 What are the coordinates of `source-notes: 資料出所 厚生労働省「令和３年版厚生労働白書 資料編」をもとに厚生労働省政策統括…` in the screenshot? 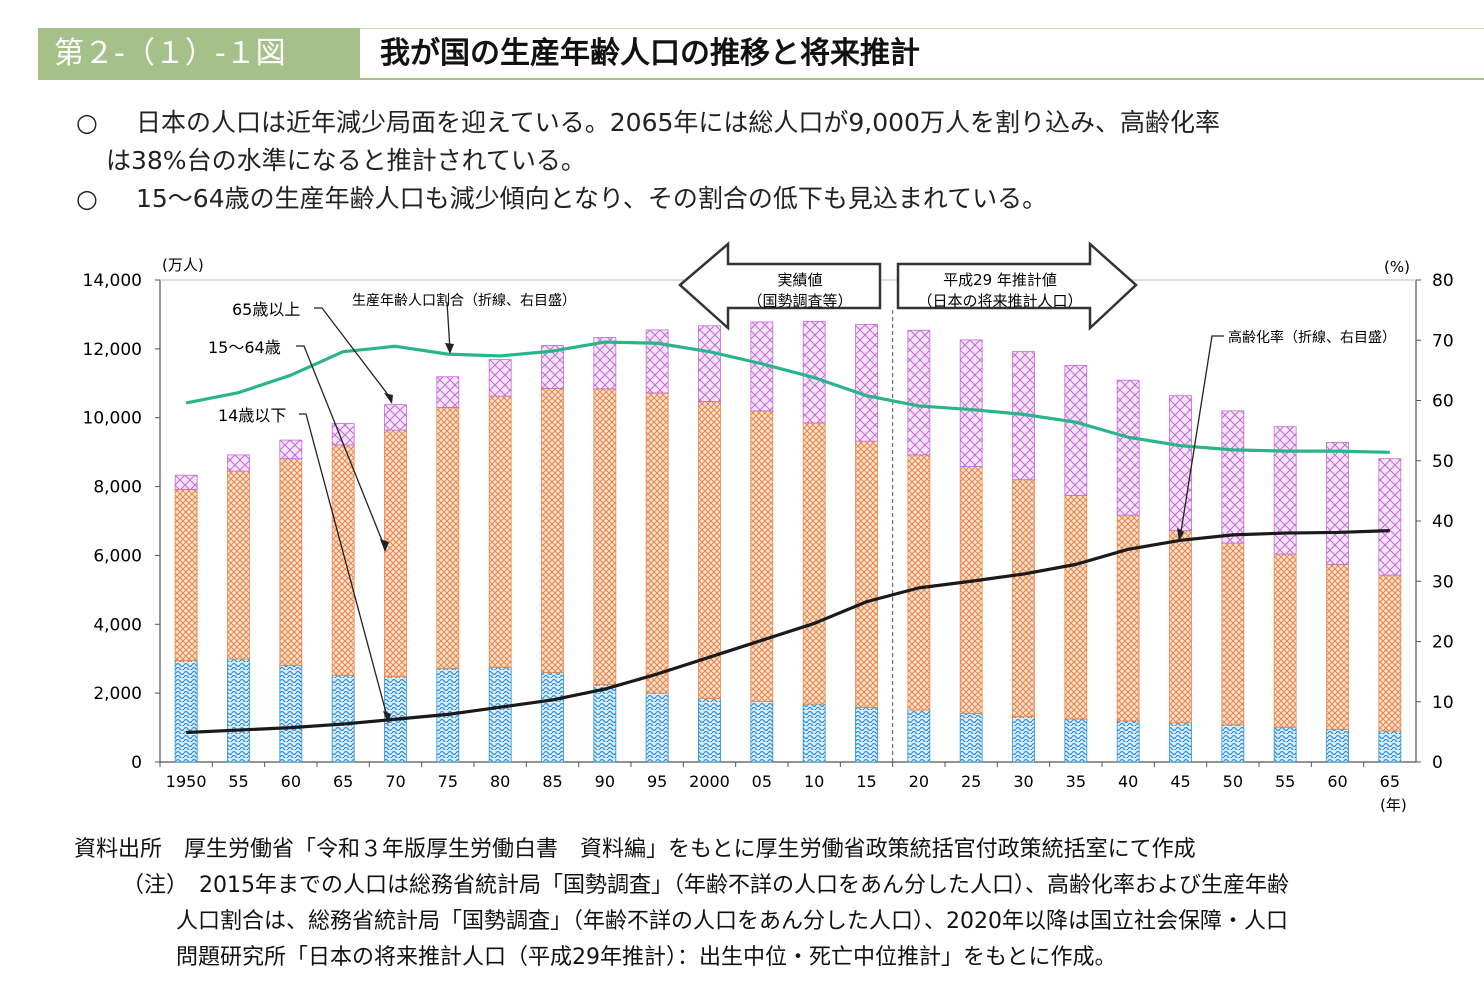 It's located at (681, 904).